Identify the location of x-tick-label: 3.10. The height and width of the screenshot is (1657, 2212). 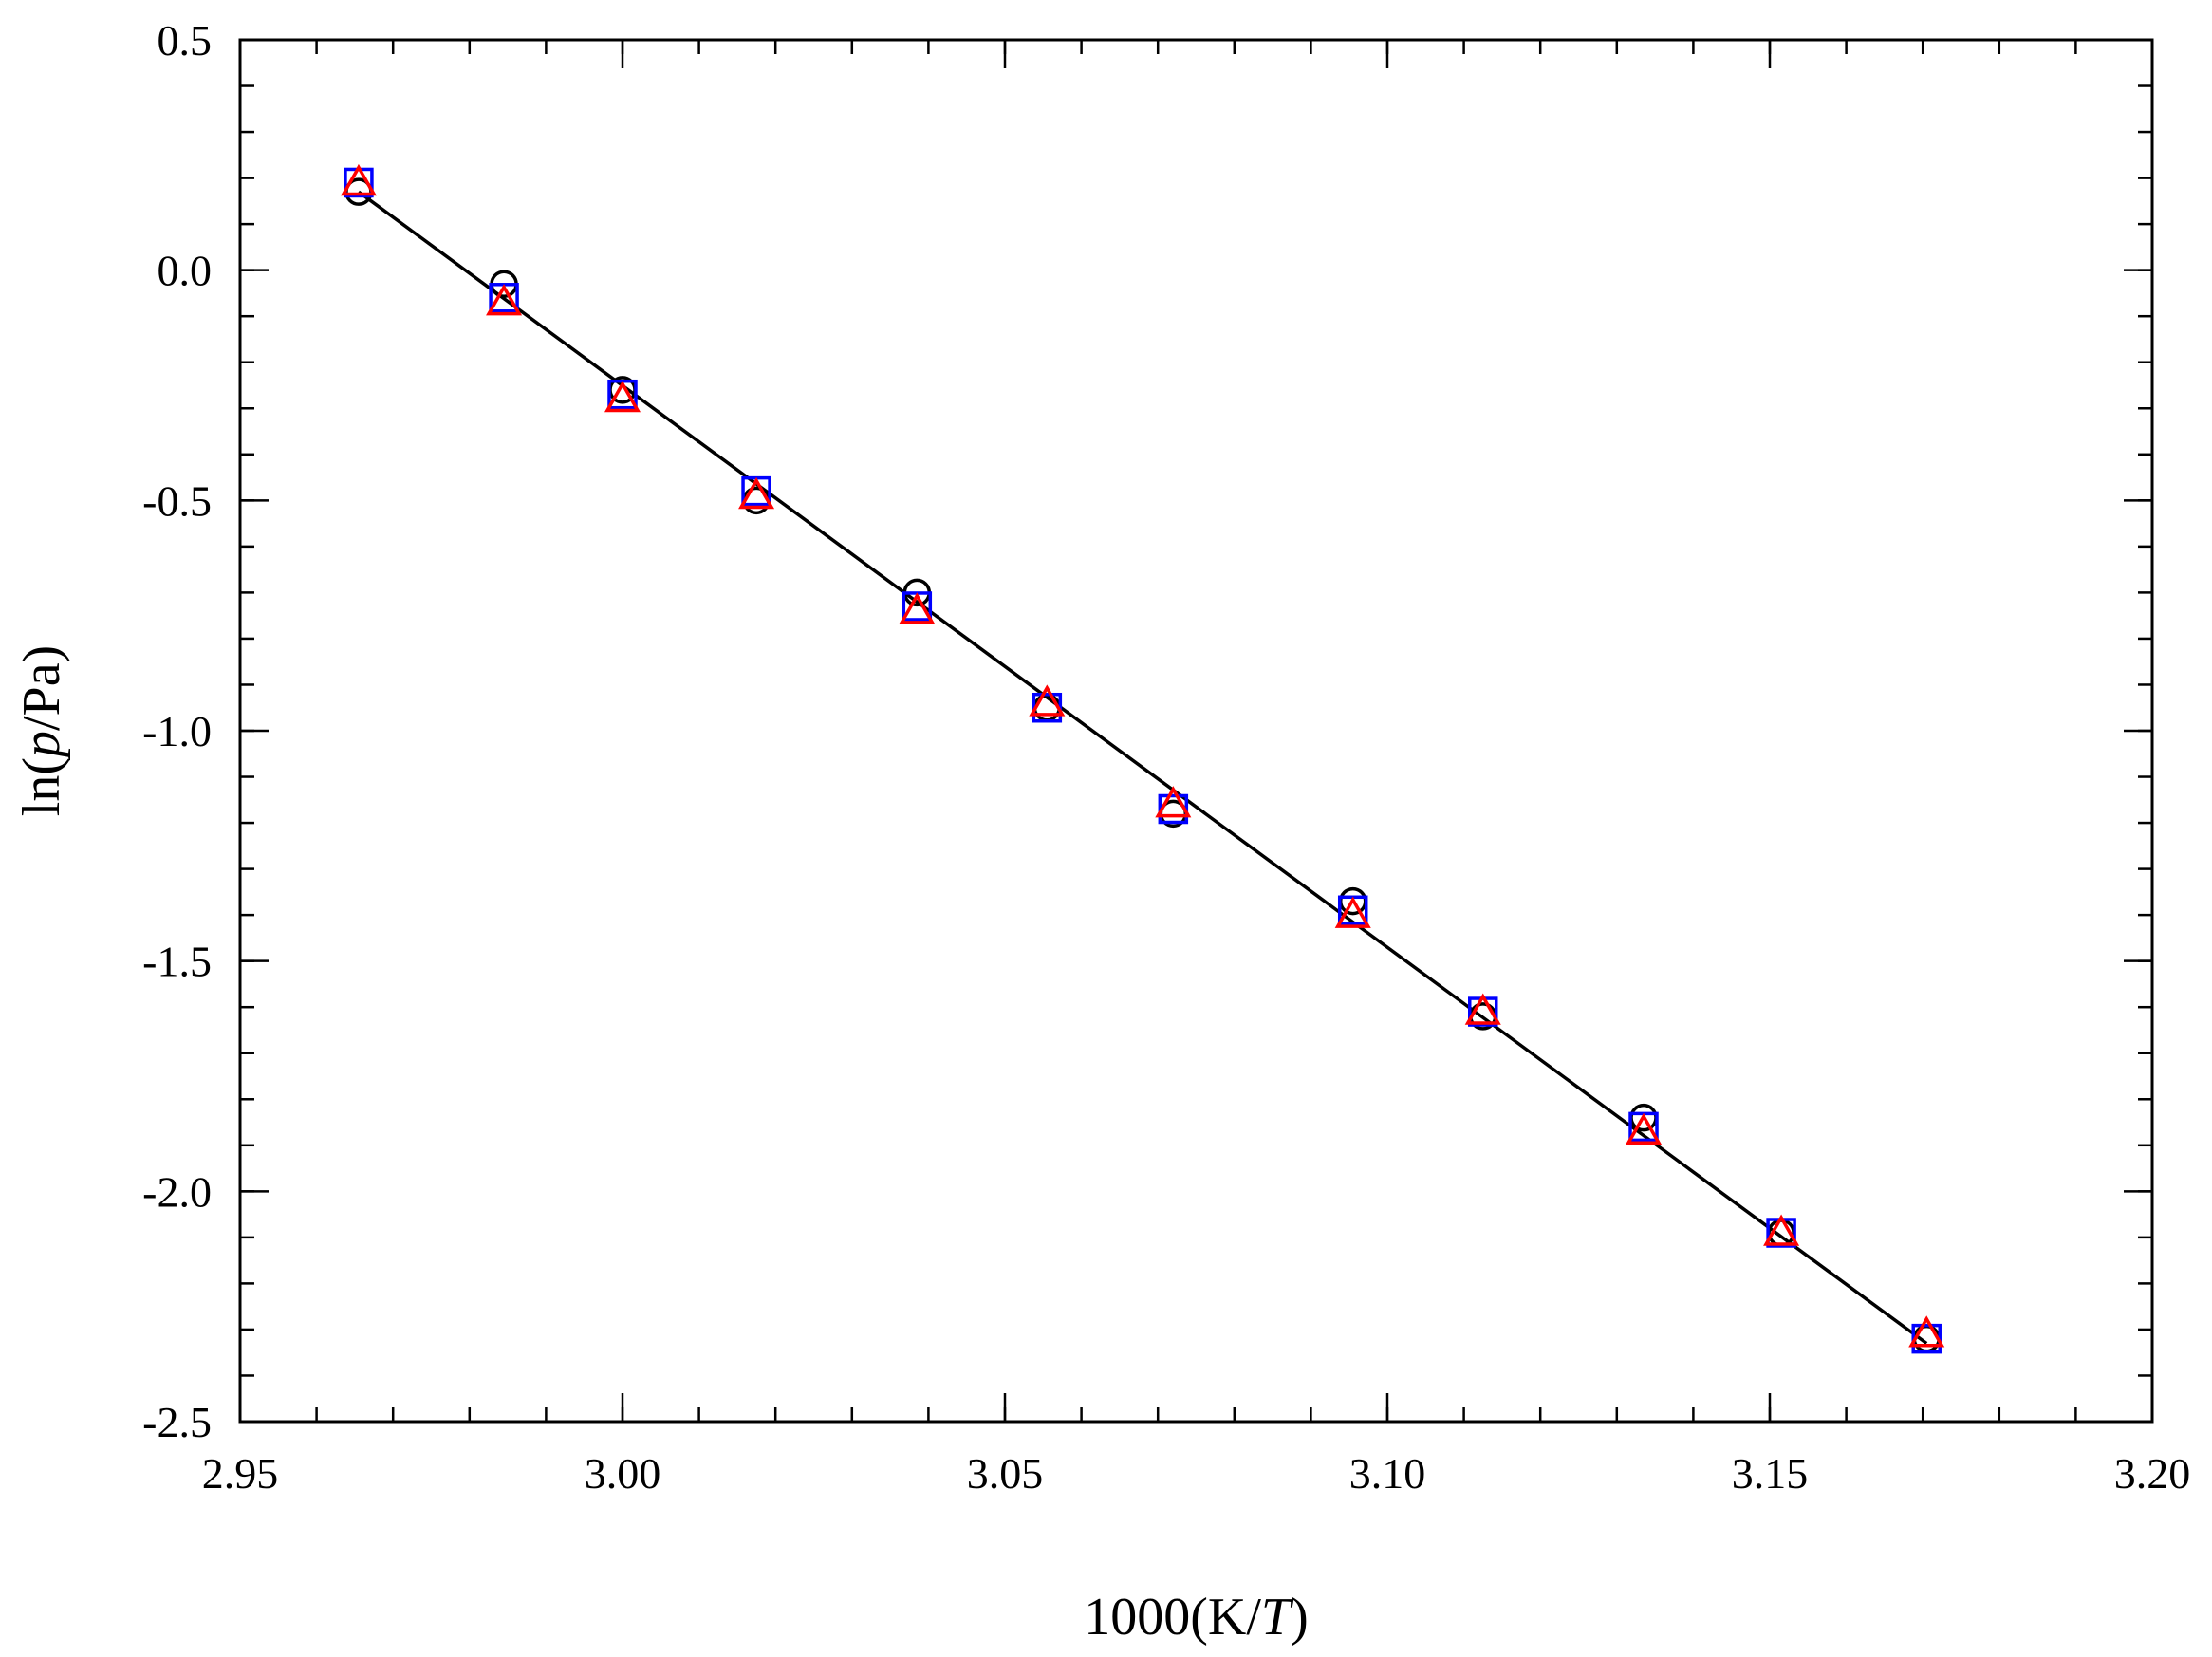
(1388, 1474).